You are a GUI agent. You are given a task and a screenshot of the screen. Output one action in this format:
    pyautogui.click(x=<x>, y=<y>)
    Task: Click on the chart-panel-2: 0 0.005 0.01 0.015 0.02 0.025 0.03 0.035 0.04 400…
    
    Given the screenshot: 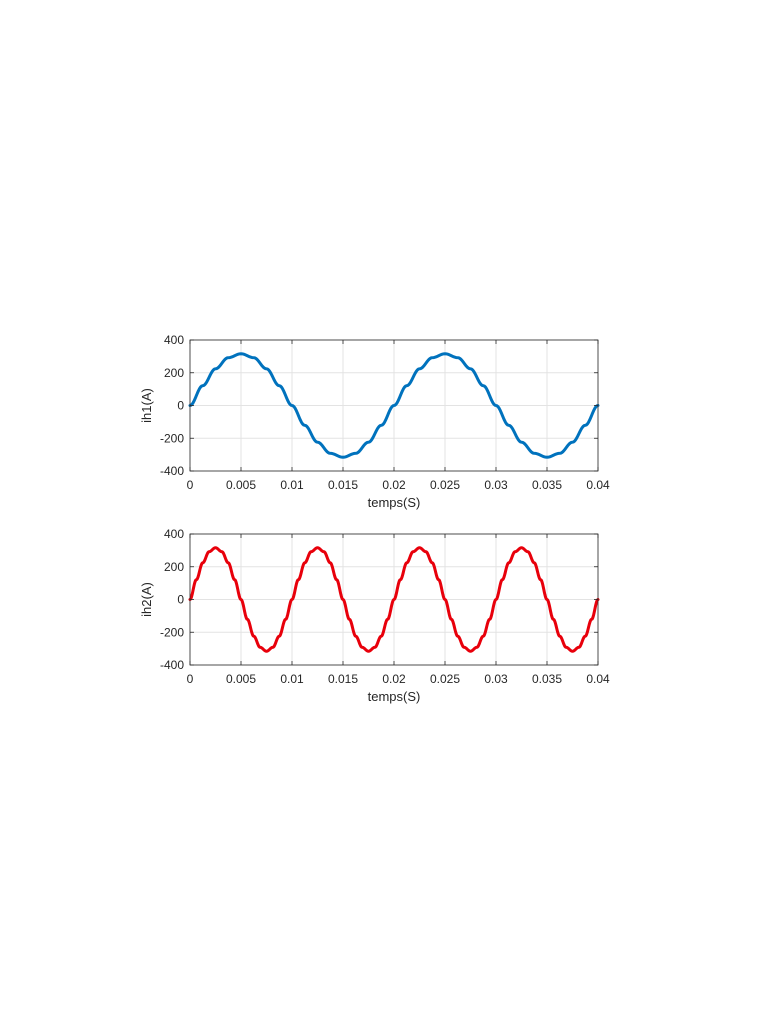 What is the action you would take?
    pyautogui.click(x=374, y=615)
    